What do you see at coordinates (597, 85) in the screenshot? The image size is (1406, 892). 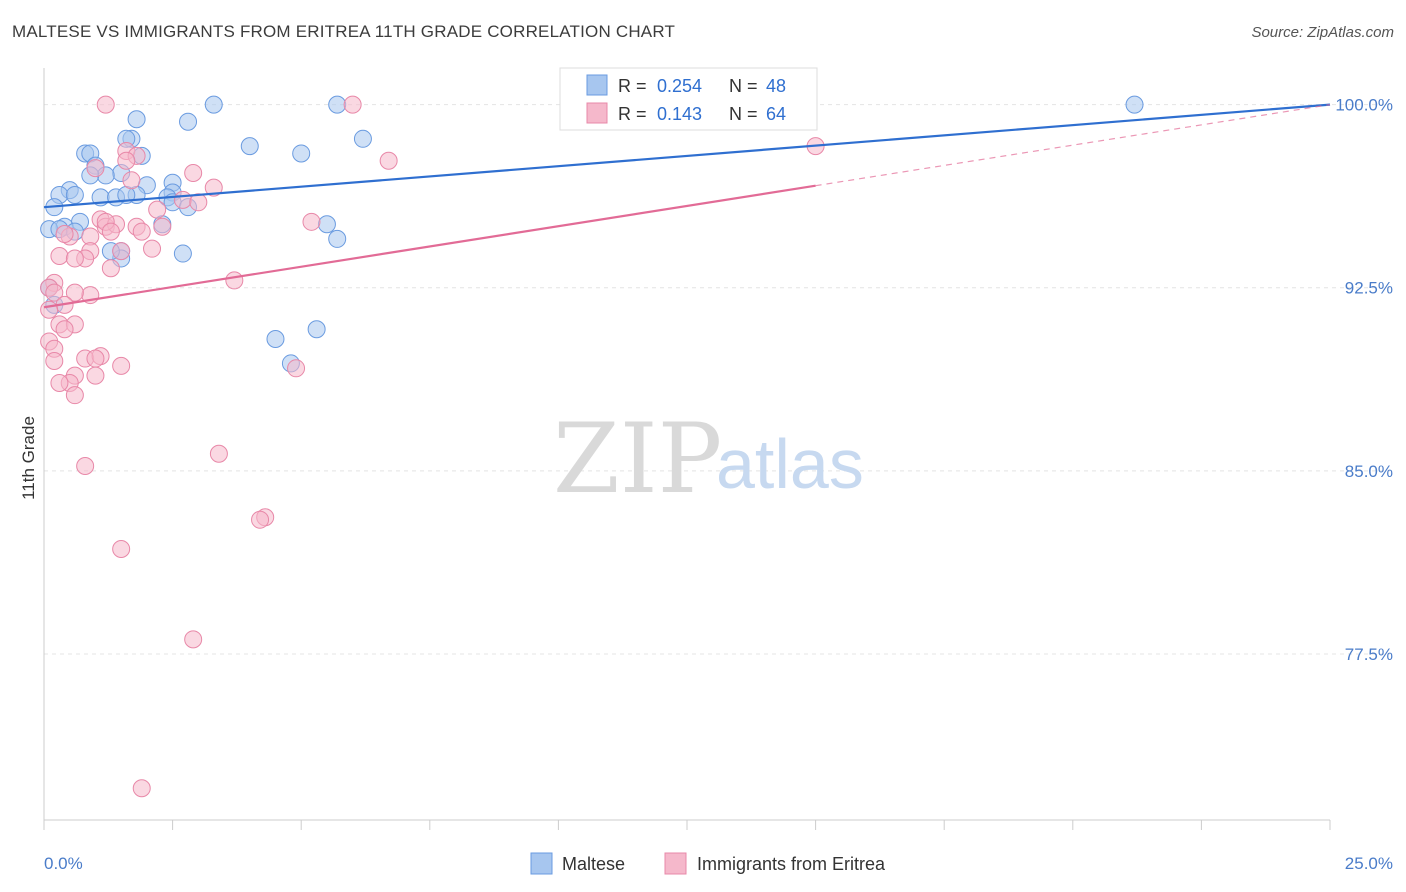 I see `legend-swatch-maltese` at bounding box center [597, 85].